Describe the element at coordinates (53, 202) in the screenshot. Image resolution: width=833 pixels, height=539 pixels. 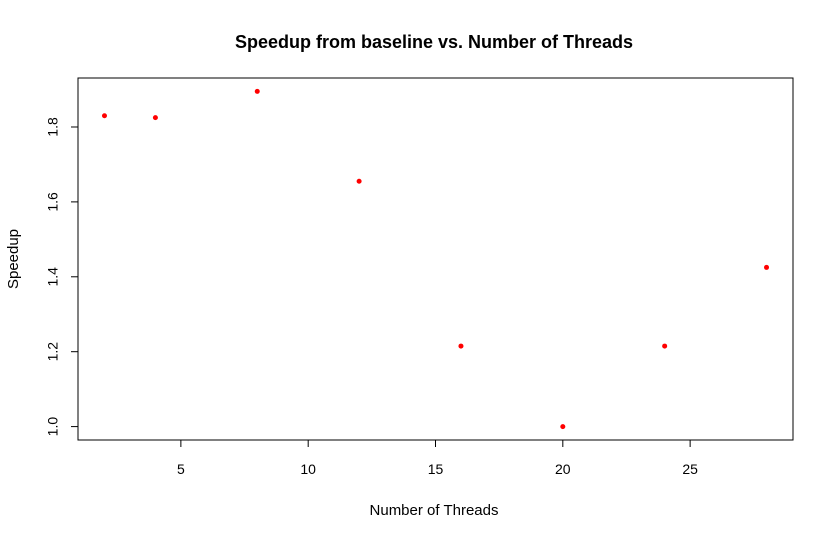
I see `y-tick-label: 1.6` at that location.